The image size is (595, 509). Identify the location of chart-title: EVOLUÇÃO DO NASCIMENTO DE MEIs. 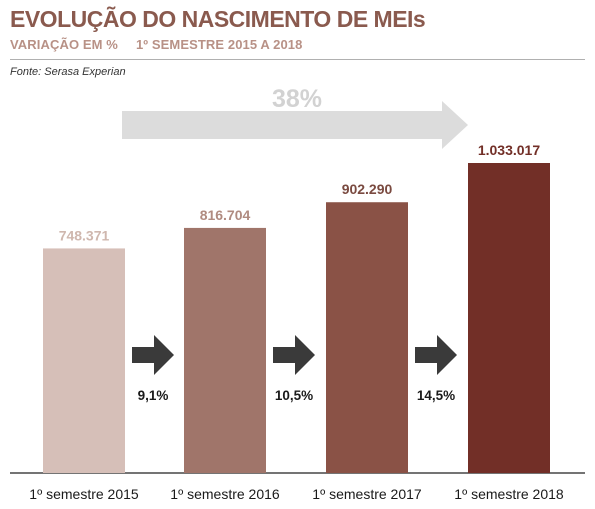
(218, 19).